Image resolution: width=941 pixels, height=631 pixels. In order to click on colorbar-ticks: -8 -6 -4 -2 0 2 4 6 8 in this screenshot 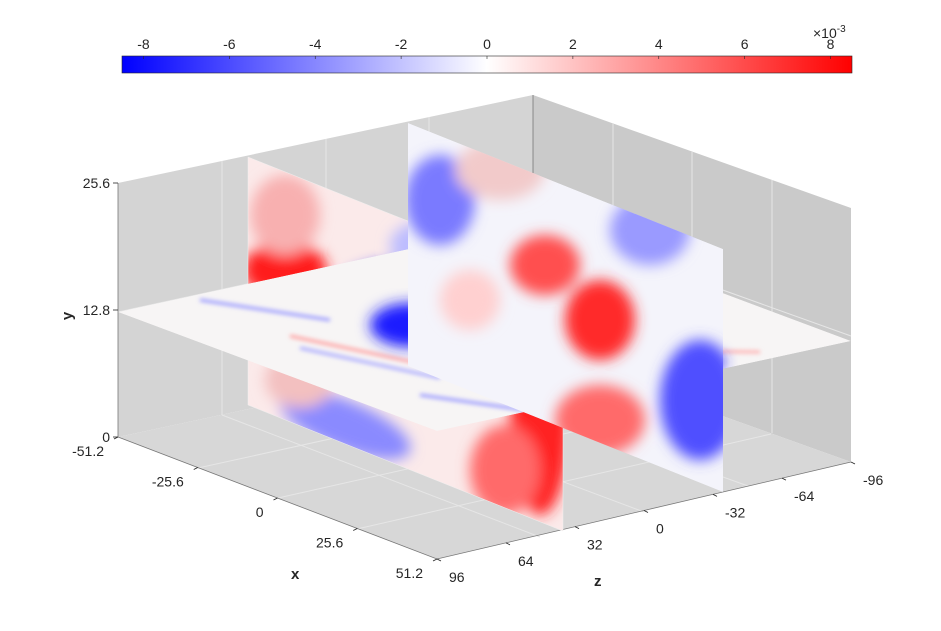, I will do `click(486, 47)`.